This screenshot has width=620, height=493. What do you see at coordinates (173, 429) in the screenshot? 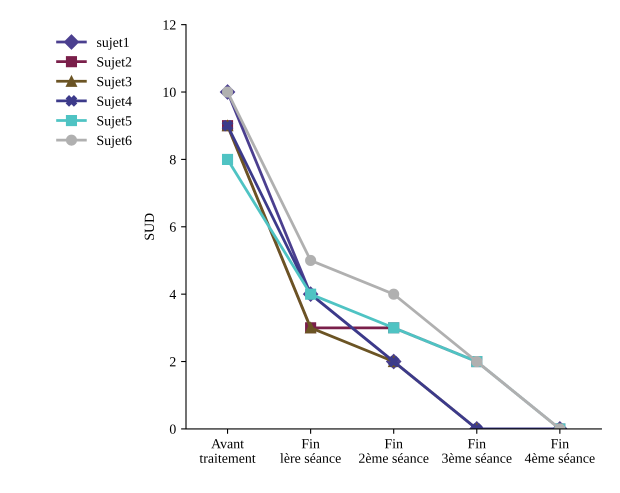
I see `y-tick-label: 0` at bounding box center [173, 429].